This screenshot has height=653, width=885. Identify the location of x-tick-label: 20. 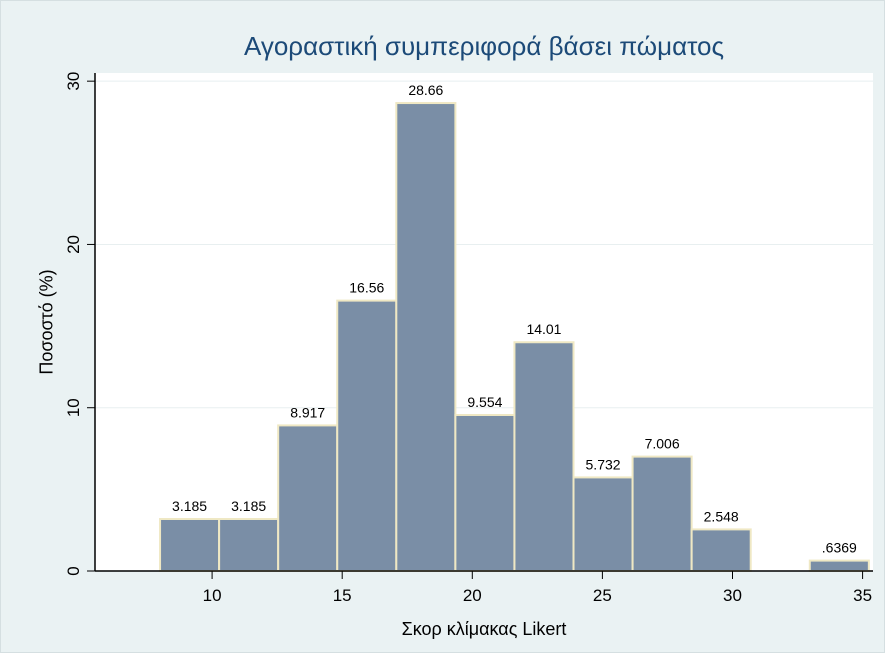
(472, 595).